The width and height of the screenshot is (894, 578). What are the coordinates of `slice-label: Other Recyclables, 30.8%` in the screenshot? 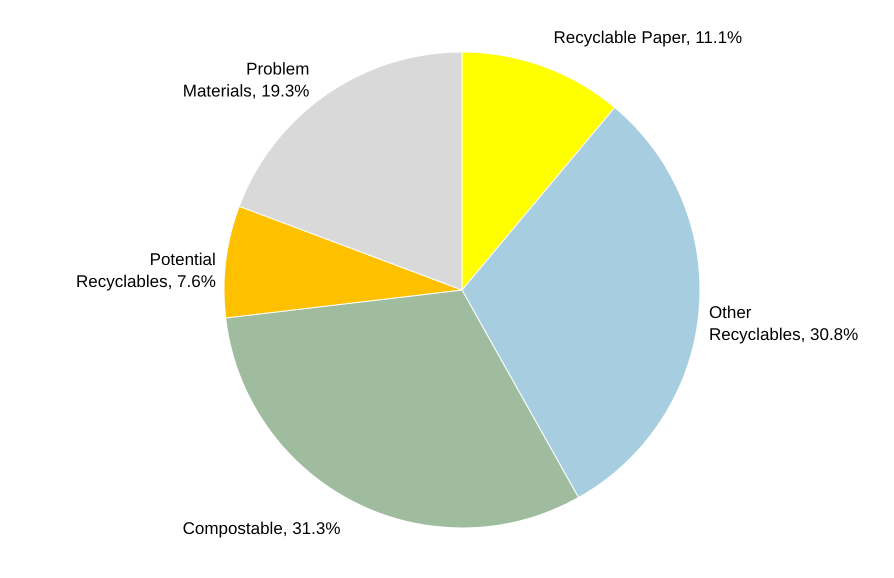 It's located at (783, 323).